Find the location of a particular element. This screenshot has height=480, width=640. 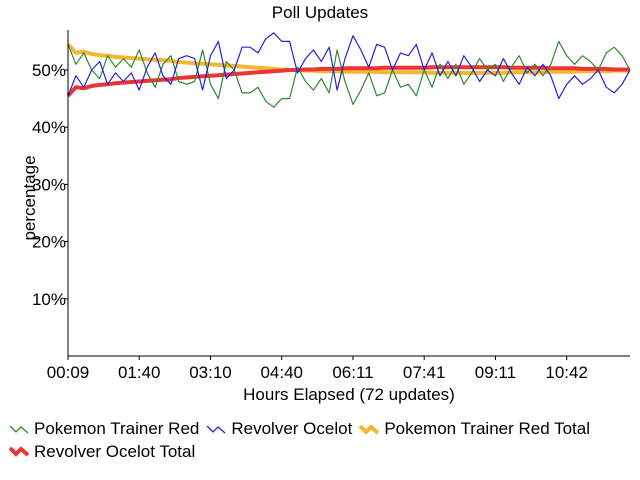

x-tick-label: 10:42 is located at coordinates (566, 372).